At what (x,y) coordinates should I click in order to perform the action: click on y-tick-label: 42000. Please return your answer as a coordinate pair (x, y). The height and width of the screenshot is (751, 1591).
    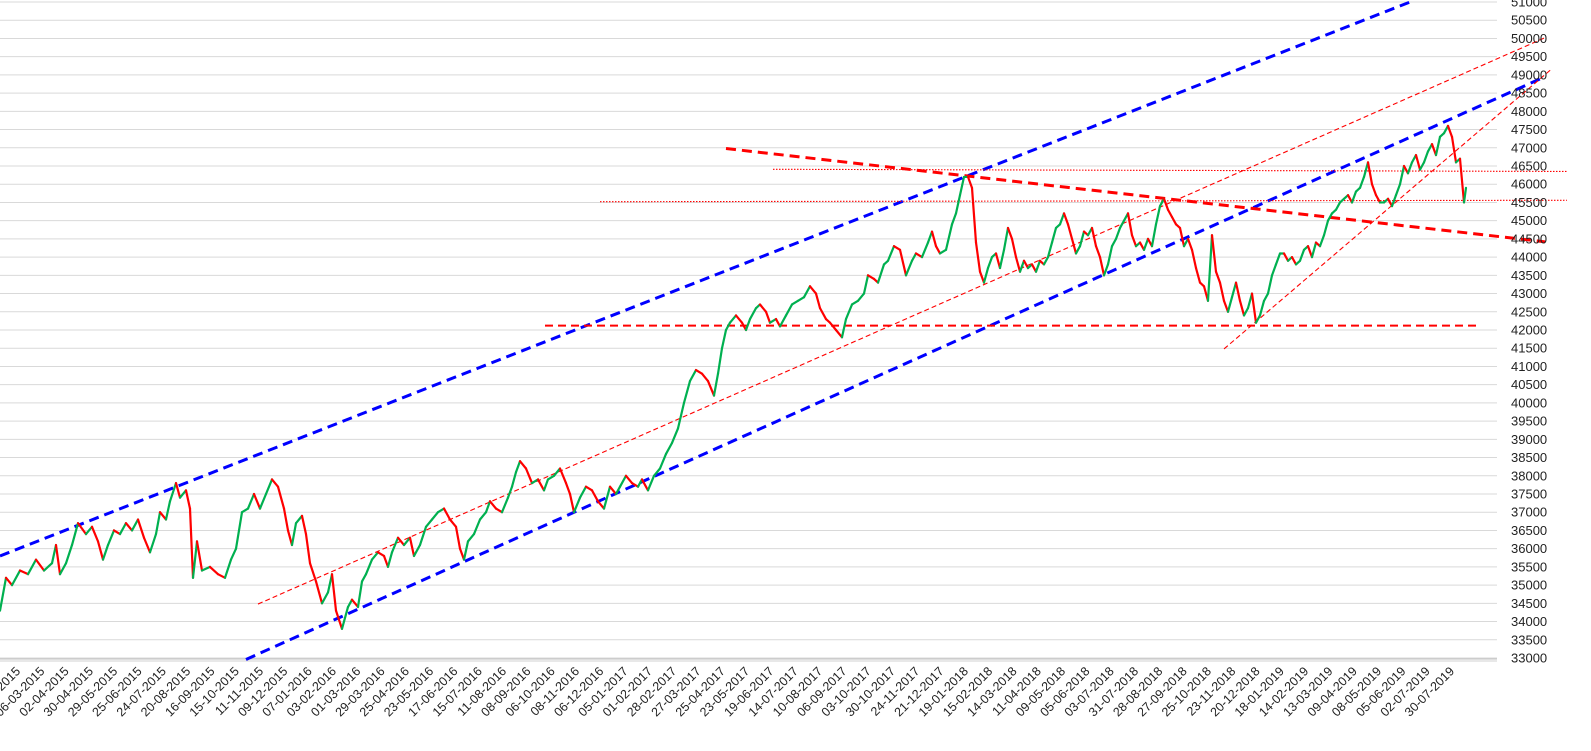
    Looking at the image, I should click on (1529, 330).